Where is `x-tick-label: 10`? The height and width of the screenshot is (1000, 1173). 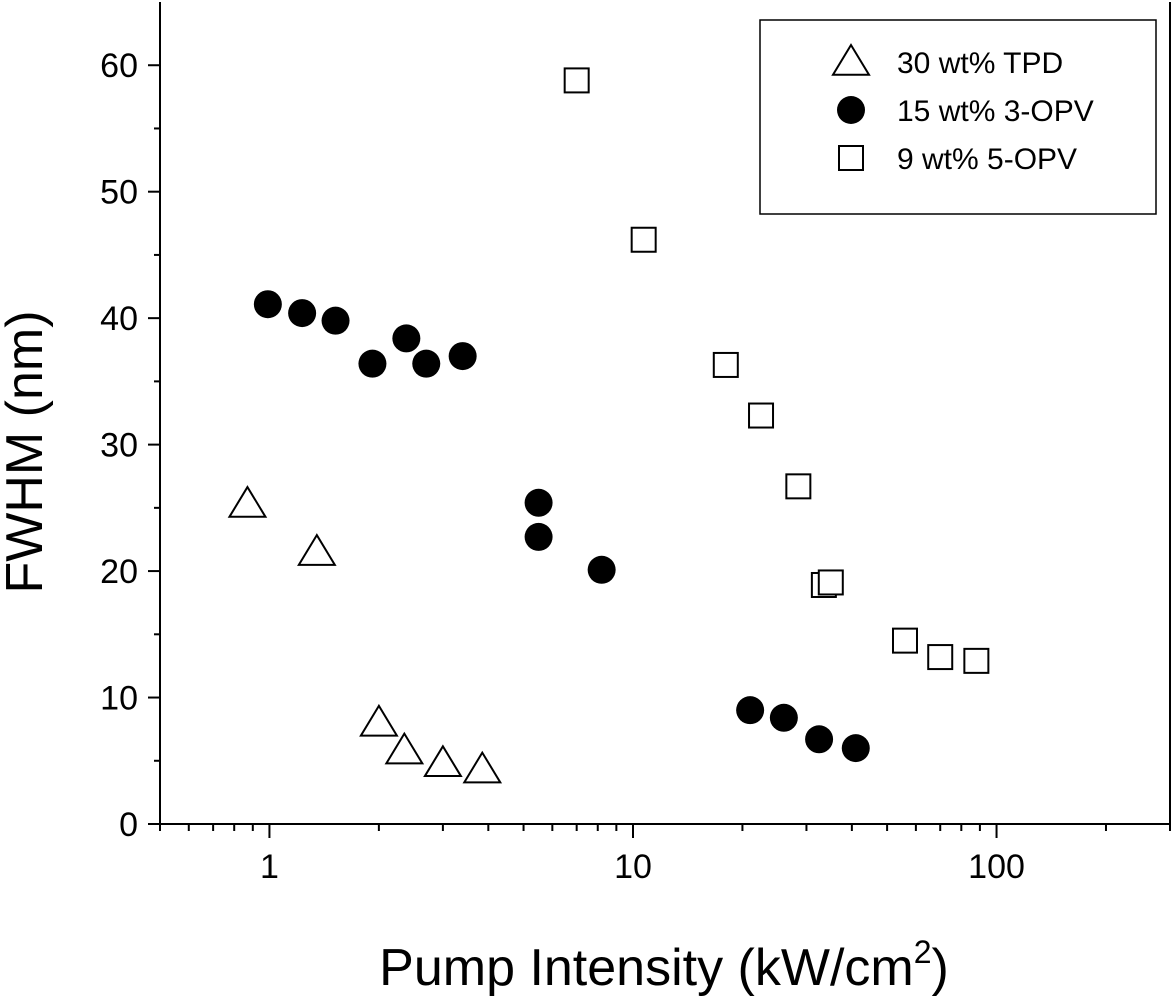 x-tick-label: 10 is located at coordinates (633, 867).